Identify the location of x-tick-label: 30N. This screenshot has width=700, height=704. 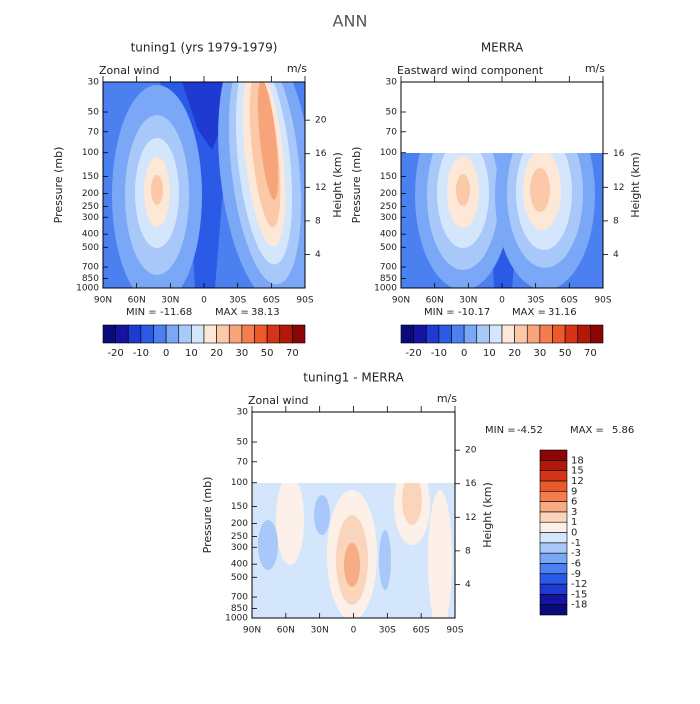
(468, 301).